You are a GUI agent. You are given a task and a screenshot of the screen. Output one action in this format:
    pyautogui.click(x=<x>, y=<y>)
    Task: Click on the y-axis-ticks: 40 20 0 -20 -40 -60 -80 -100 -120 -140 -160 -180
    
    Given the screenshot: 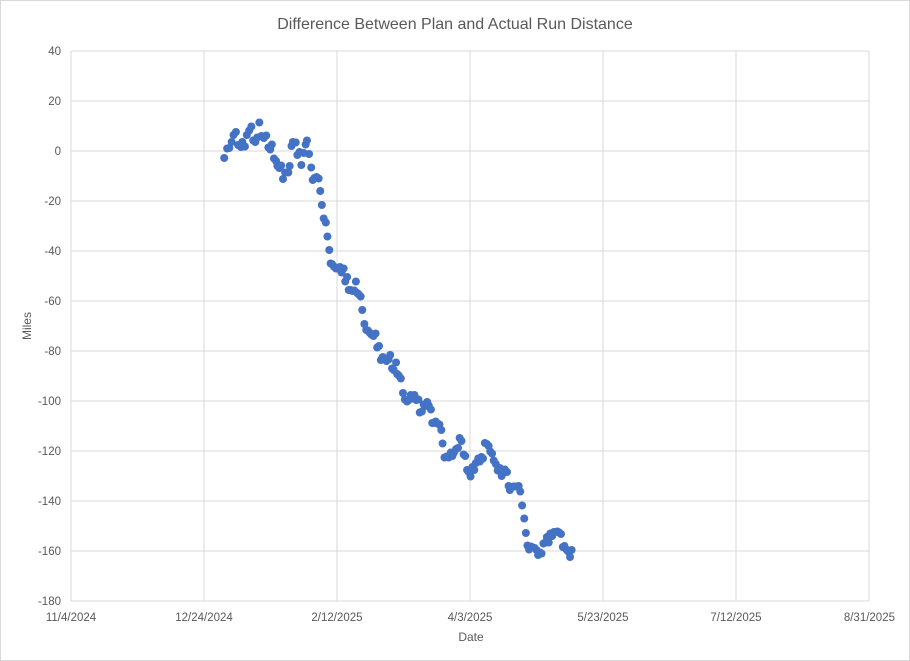 What is the action you would take?
    pyautogui.click(x=49, y=327)
    